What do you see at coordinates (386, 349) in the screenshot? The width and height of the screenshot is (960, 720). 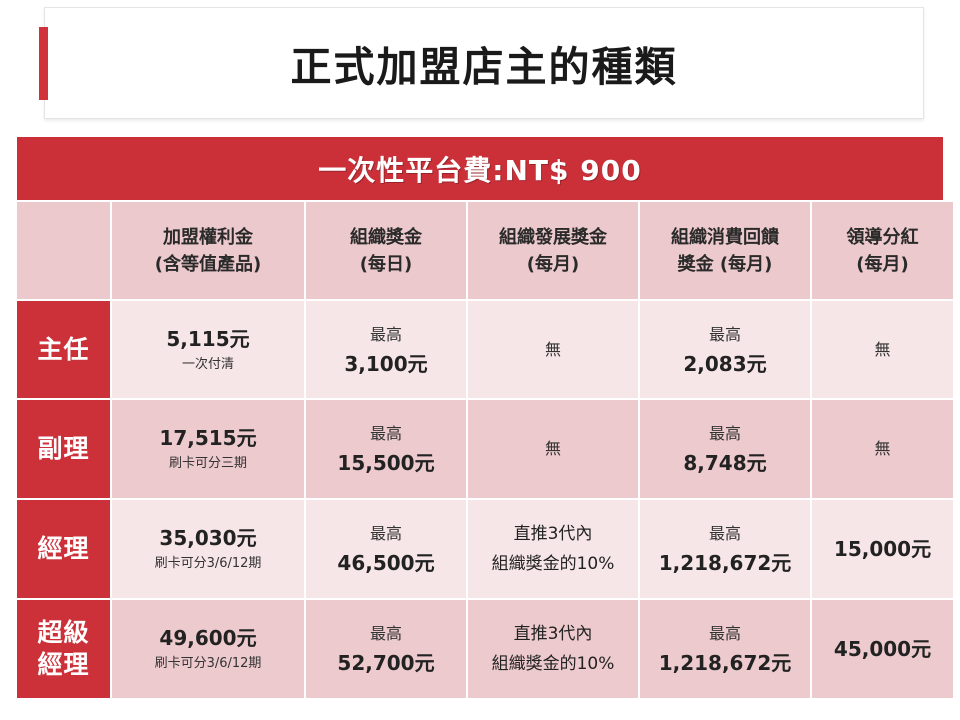 I see `org-bonus-cell: 最高 3,100元` at bounding box center [386, 349].